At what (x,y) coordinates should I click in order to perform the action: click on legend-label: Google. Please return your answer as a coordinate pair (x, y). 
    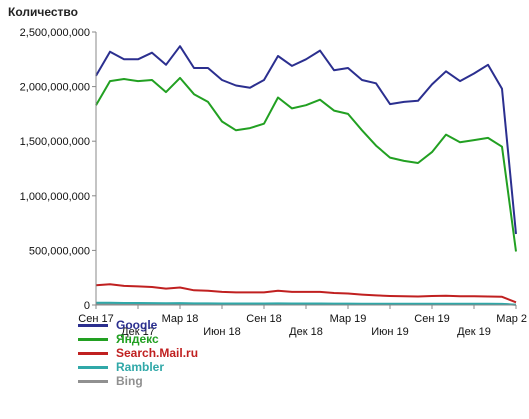
    Looking at the image, I should click on (137, 325).